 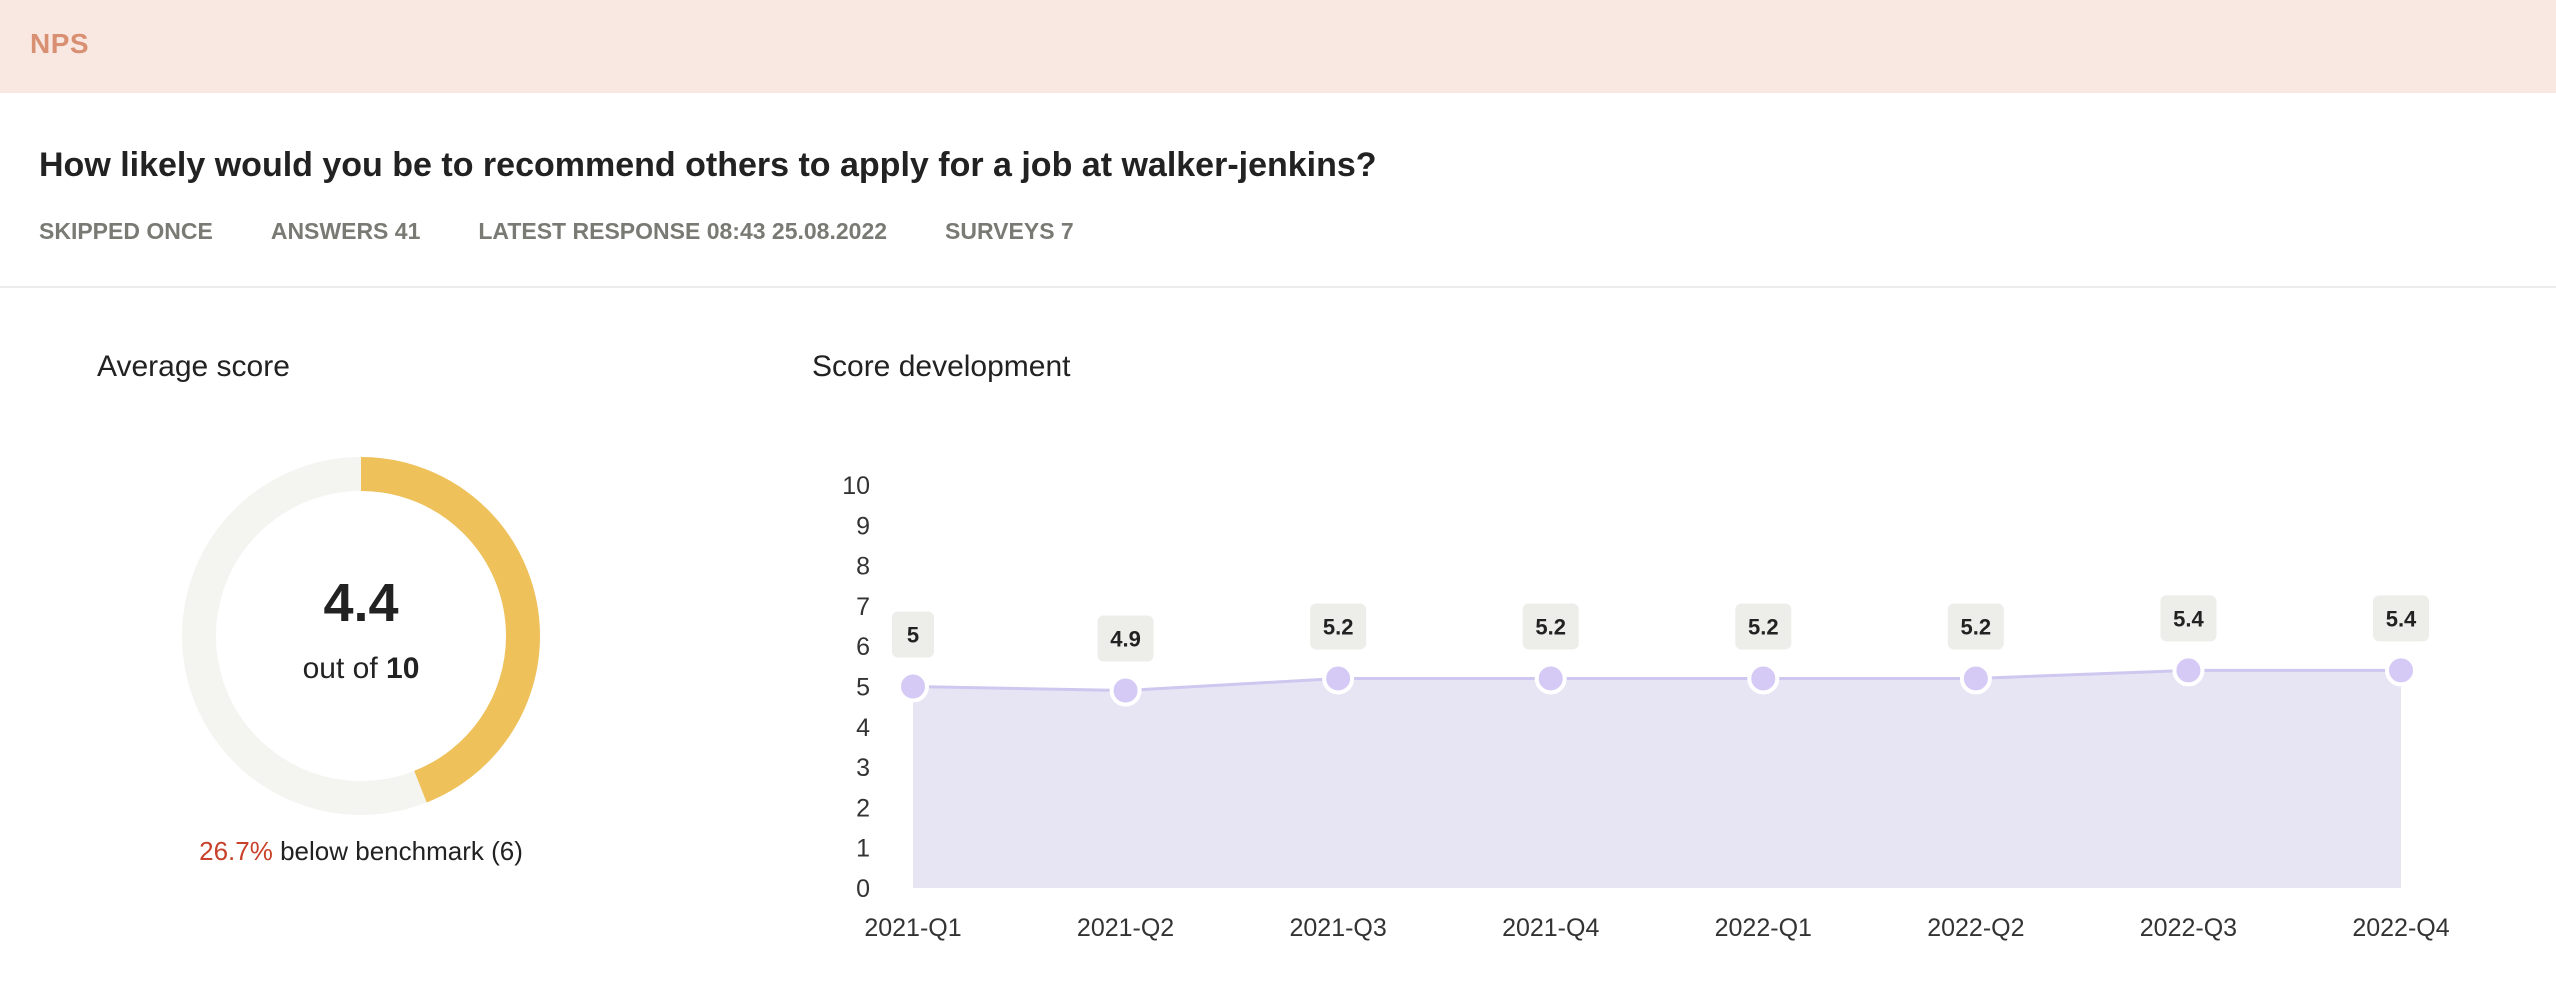 What do you see at coordinates (1763, 928) in the screenshot?
I see `x-tick-label: 2022-Q1` at bounding box center [1763, 928].